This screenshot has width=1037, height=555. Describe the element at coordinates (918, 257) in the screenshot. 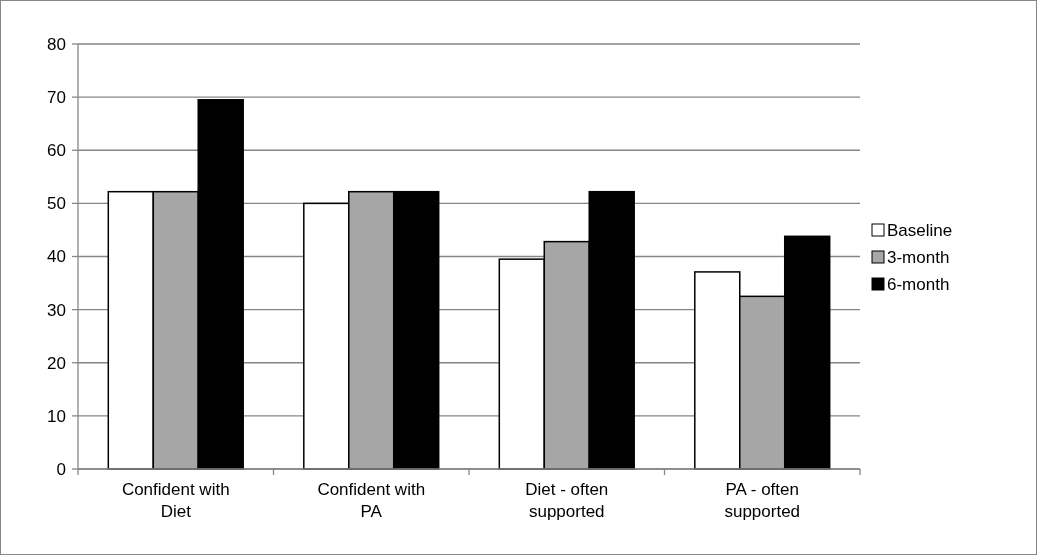

I see `legend-label: 3-month` at that location.